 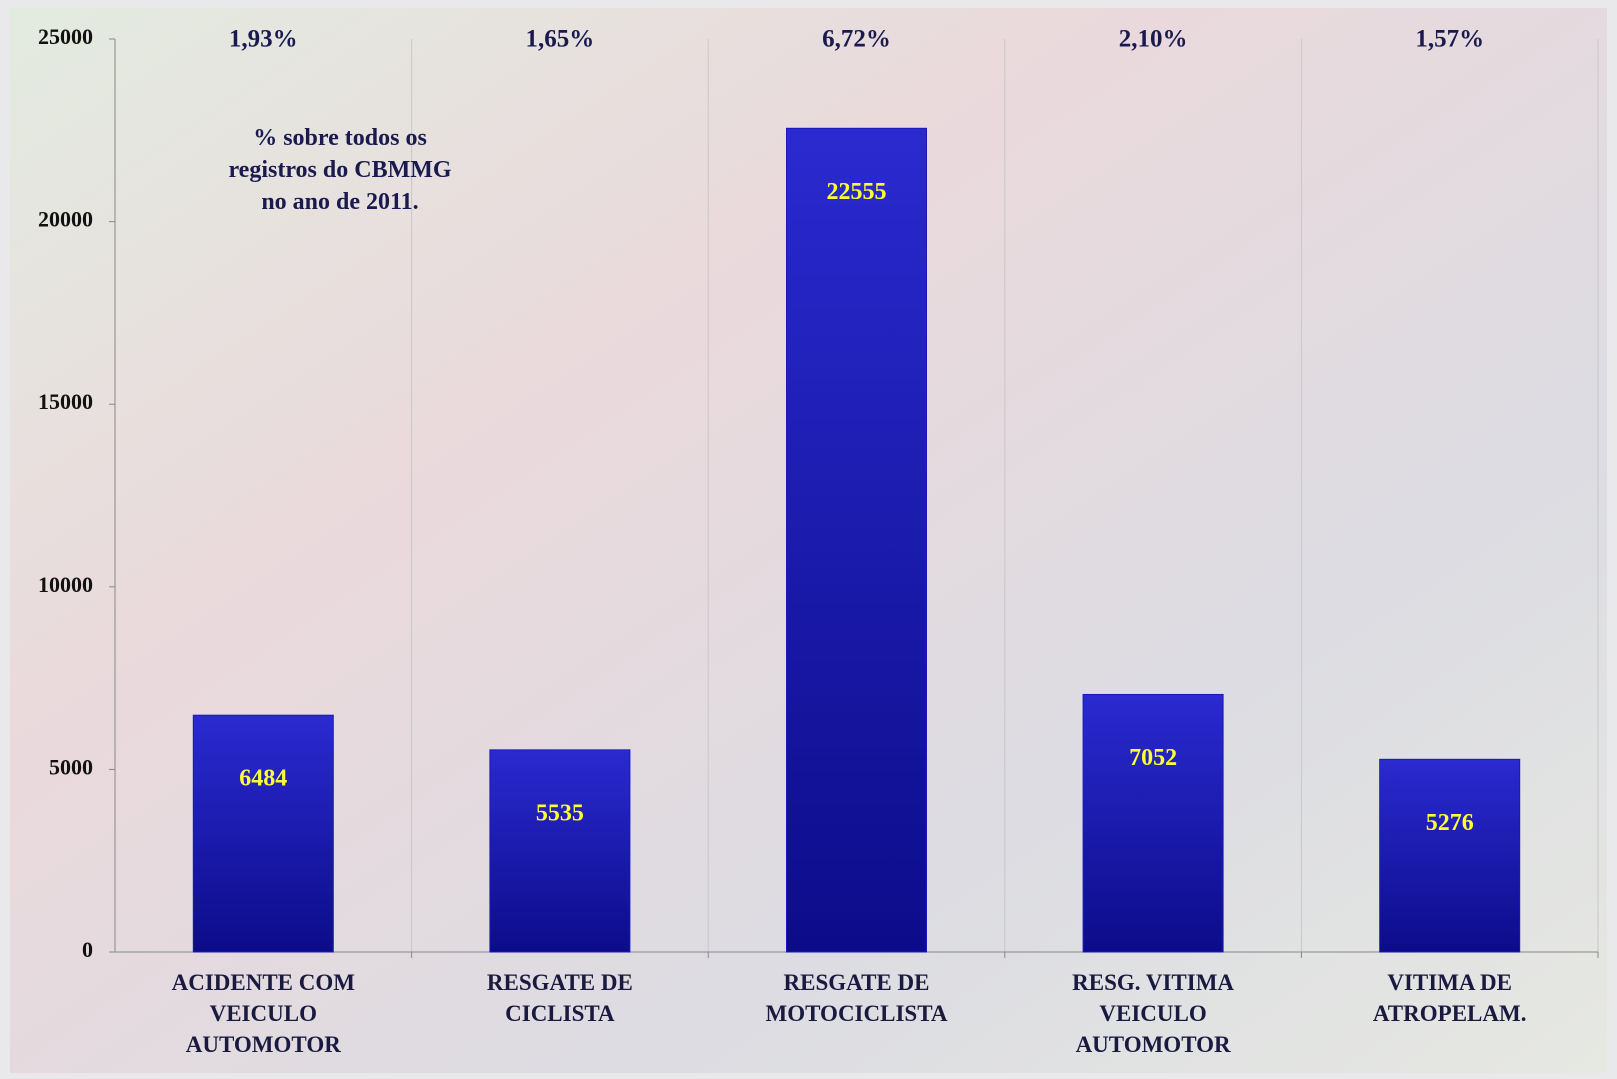 I want to click on value-label: 5276, so click(x=1450, y=823).